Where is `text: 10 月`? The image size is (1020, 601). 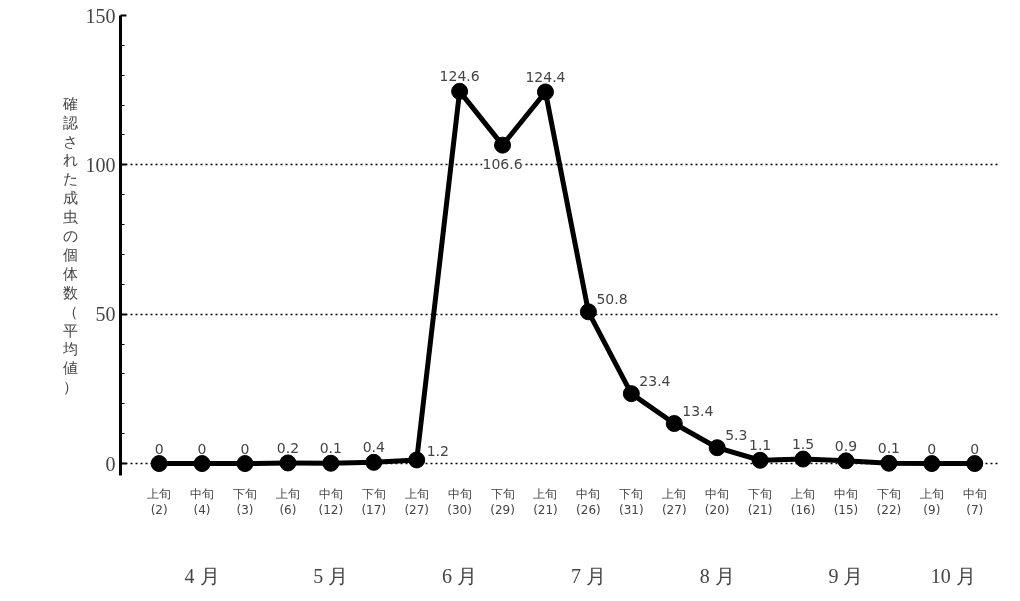 text: 10 月 is located at coordinates (953, 576).